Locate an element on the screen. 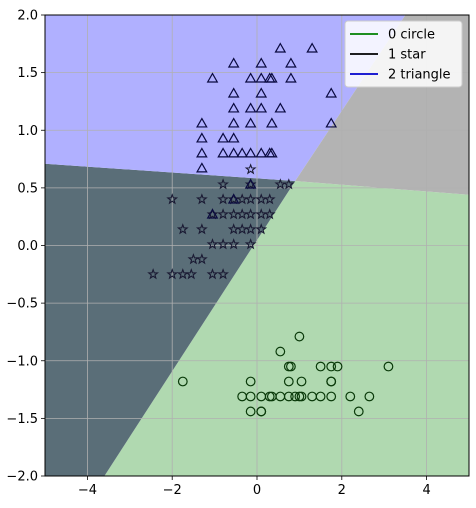 The width and height of the screenshot is (476, 508). y-tick-label: −1.0 is located at coordinates (22, 361).